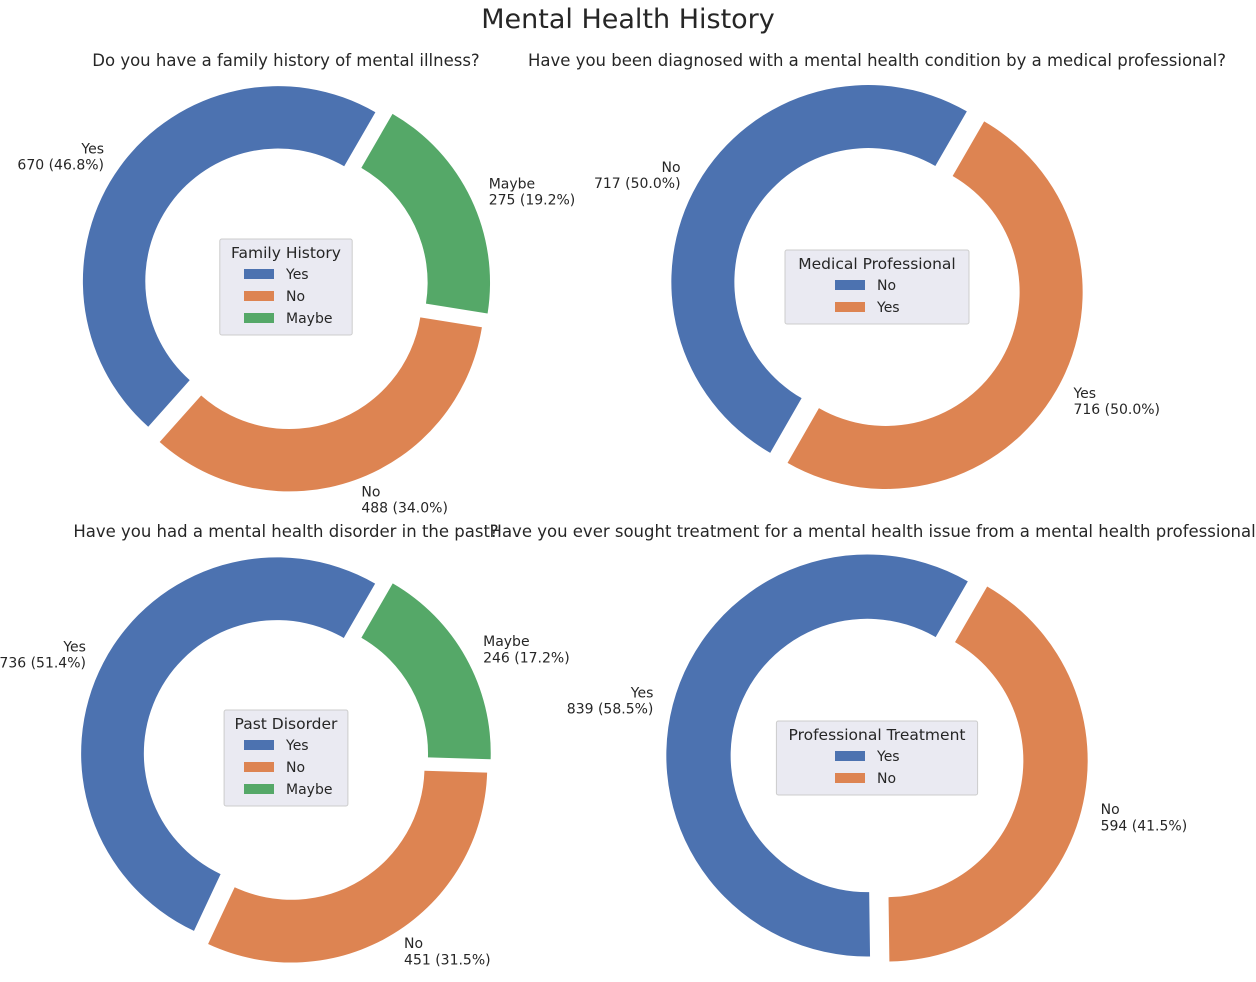  What do you see at coordinates (60, 157) in the screenshot?
I see `slice-label-yes: Yes 670 (46.8%)` at bounding box center [60, 157].